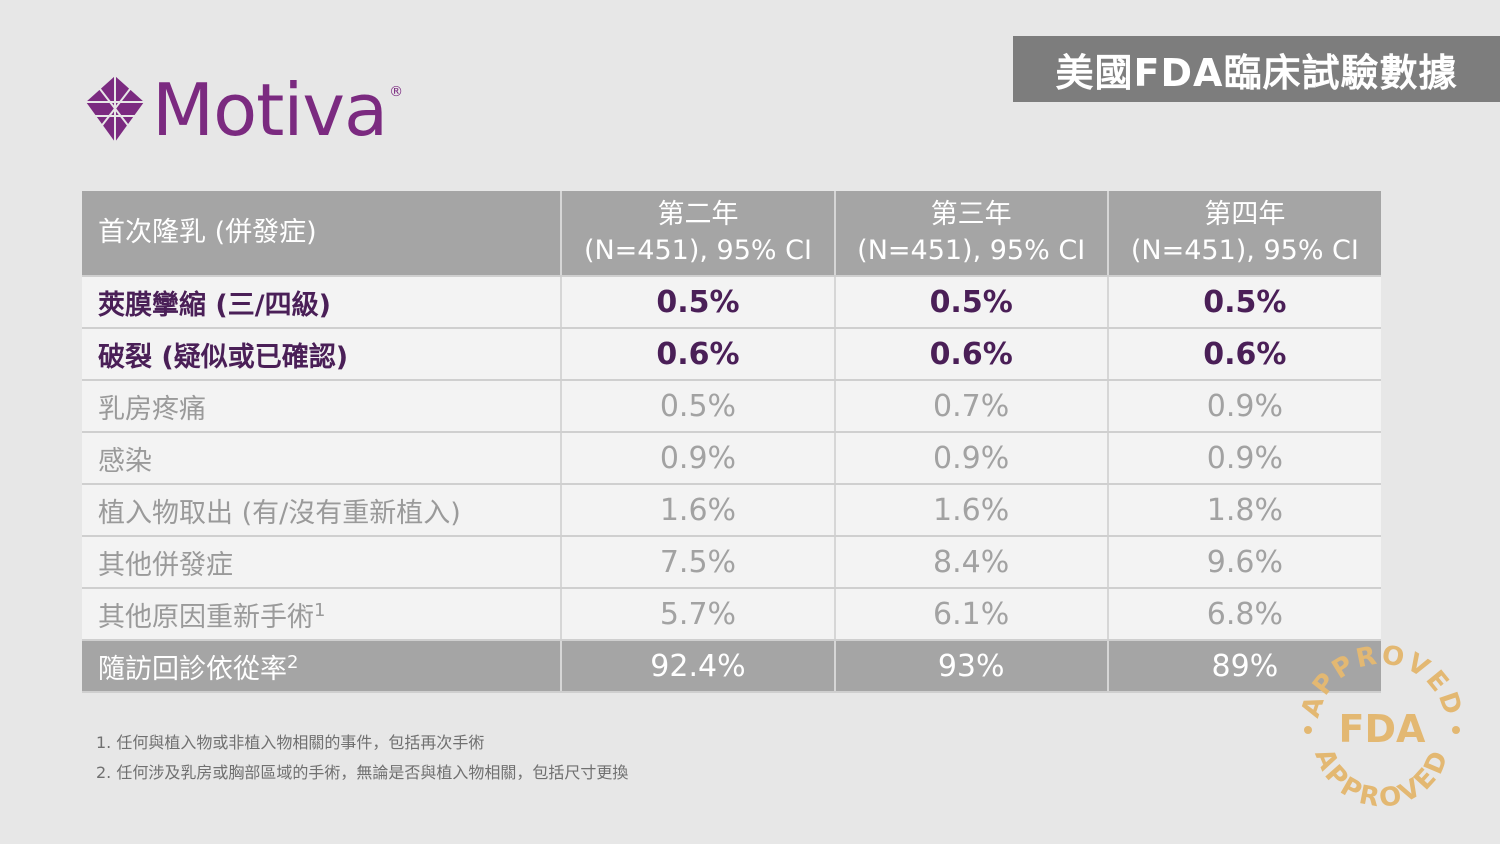  I want to click on row-label: 其他原因重新手術, so click(206, 617).